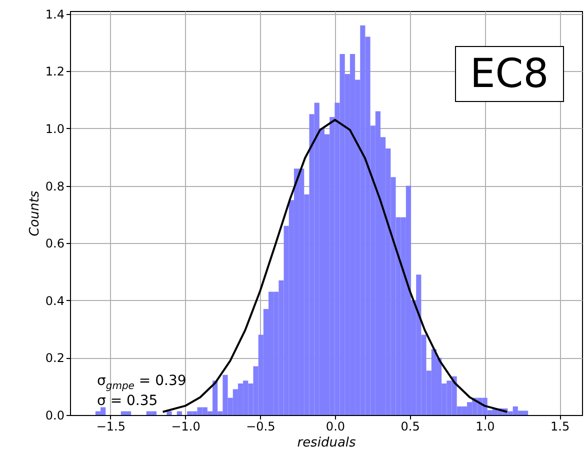 Image resolution: width=585 pixels, height=468 pixels. What do you see at coordinates (261, 427) in the screenshot?
I see `x-tick-label: −0.5` at bounding box center [261, 427].